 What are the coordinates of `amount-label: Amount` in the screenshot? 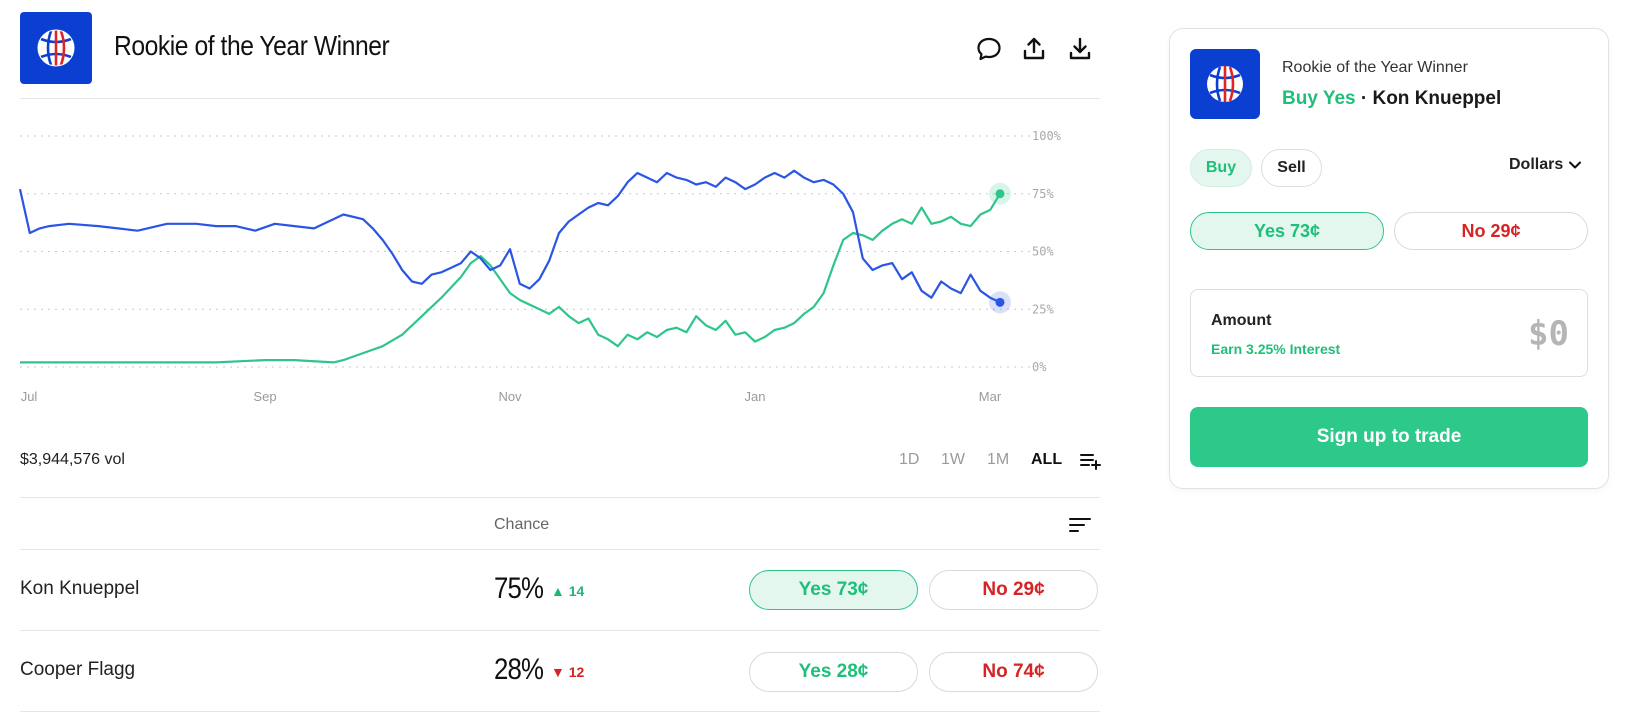 It's located at (1241, 320).